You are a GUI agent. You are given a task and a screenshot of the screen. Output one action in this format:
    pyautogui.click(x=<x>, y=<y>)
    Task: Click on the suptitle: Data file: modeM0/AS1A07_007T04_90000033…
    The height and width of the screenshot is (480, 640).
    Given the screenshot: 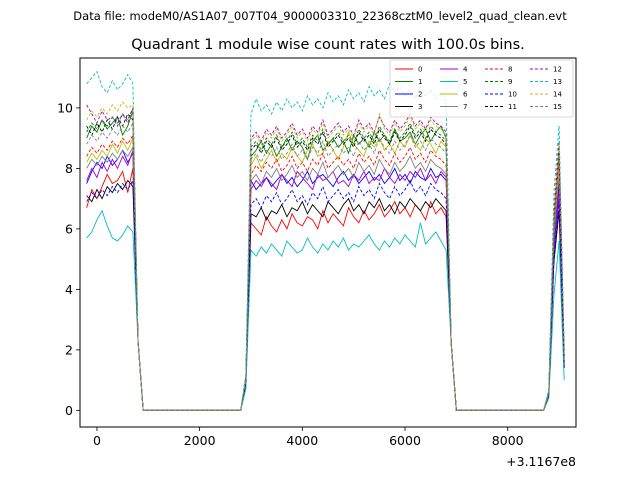 What is the action you would take?
    pyautogui.click(x=320, y=16)
    